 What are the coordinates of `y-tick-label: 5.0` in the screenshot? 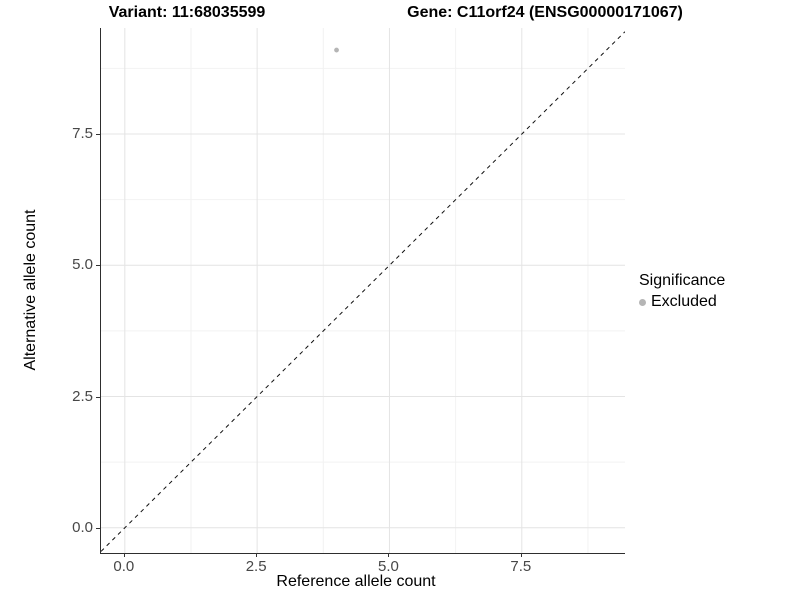 It's located at (82, 265).